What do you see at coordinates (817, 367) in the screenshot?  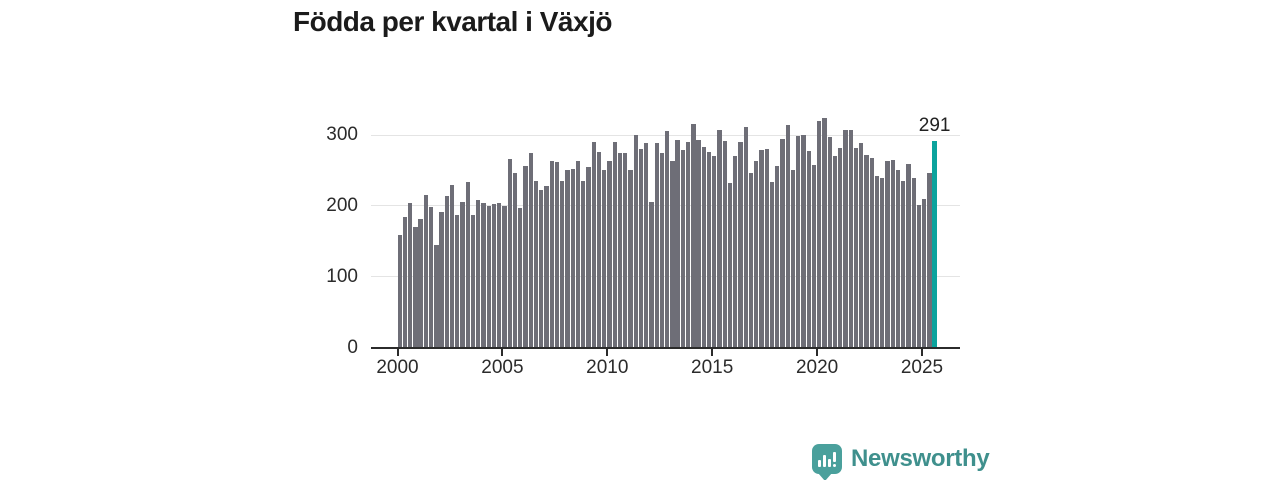 I see `x-axis-tick-label: 2020` at bounding box center [817, 367].